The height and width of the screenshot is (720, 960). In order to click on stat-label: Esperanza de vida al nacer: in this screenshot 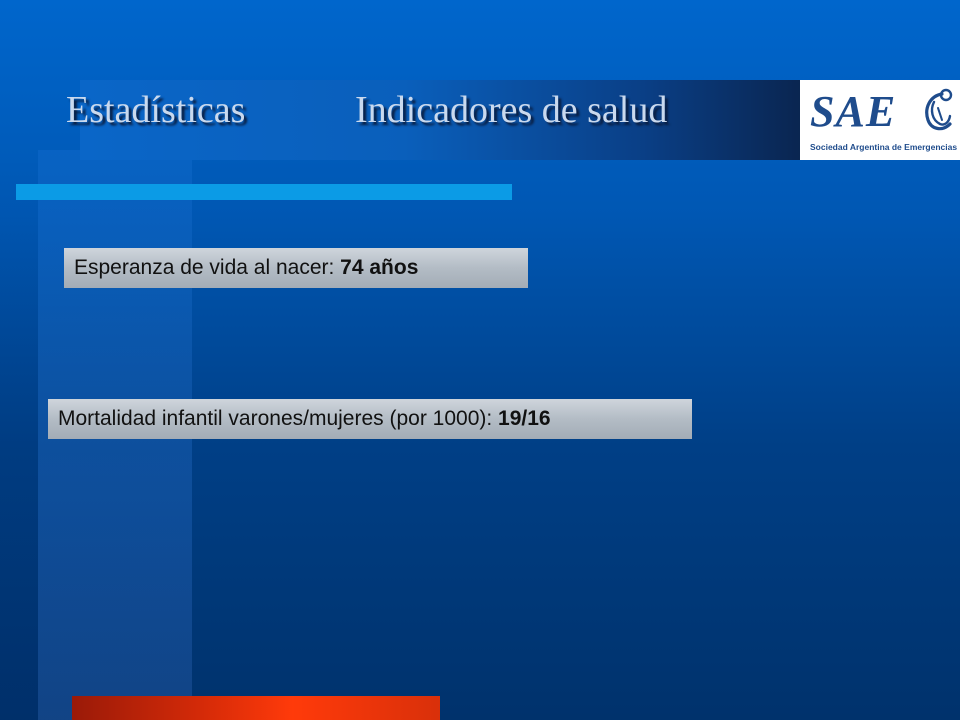, I will do `click(207, 267)`.